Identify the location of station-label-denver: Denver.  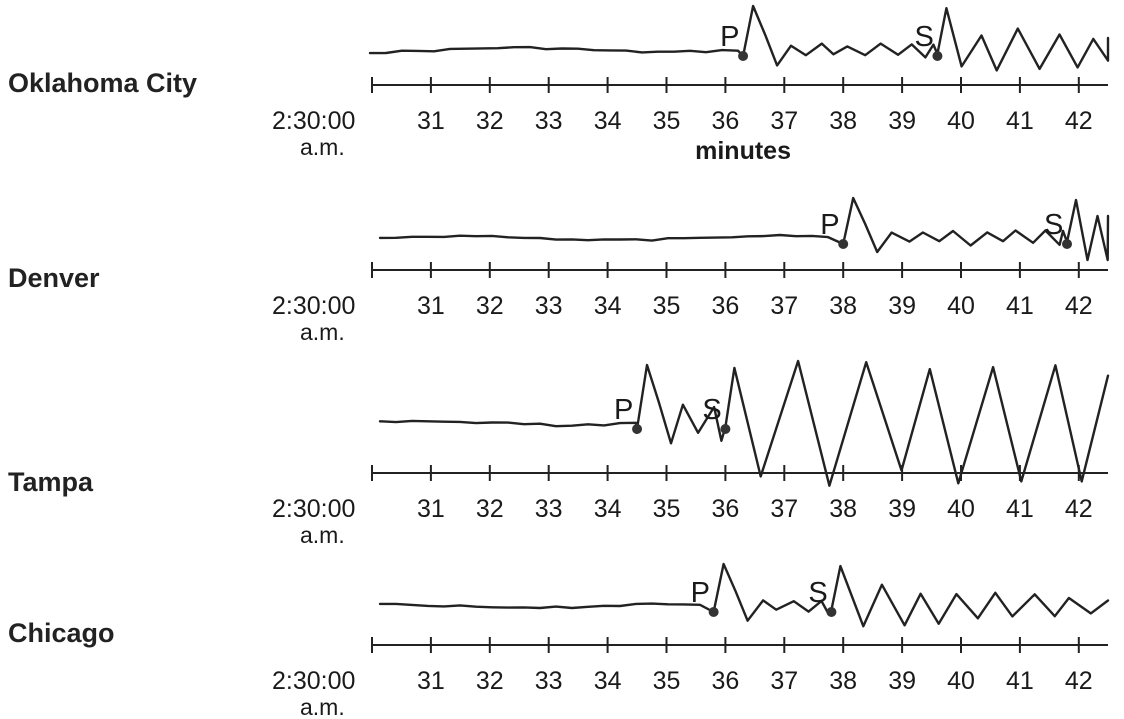
(54, 278).